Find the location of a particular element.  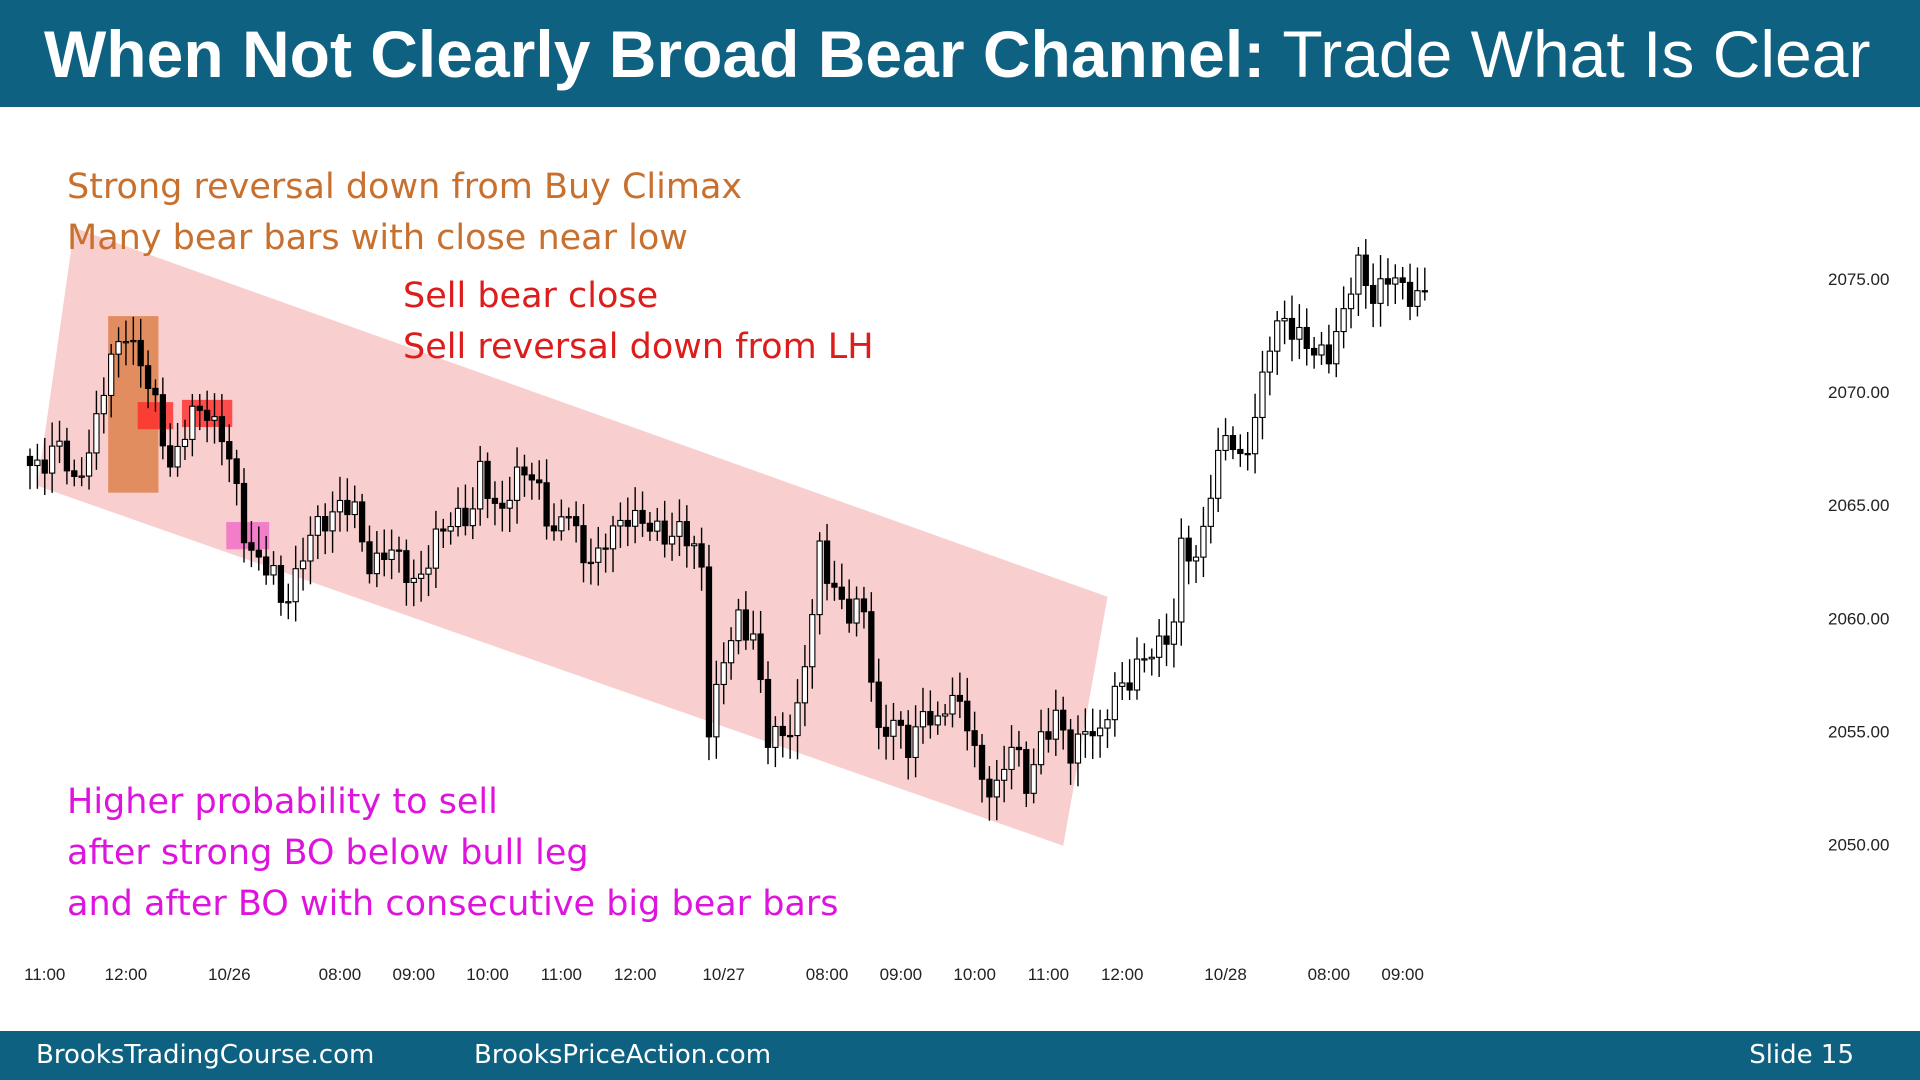

y-tick-label: 2065.00 is located at coordinates (1858, 505).